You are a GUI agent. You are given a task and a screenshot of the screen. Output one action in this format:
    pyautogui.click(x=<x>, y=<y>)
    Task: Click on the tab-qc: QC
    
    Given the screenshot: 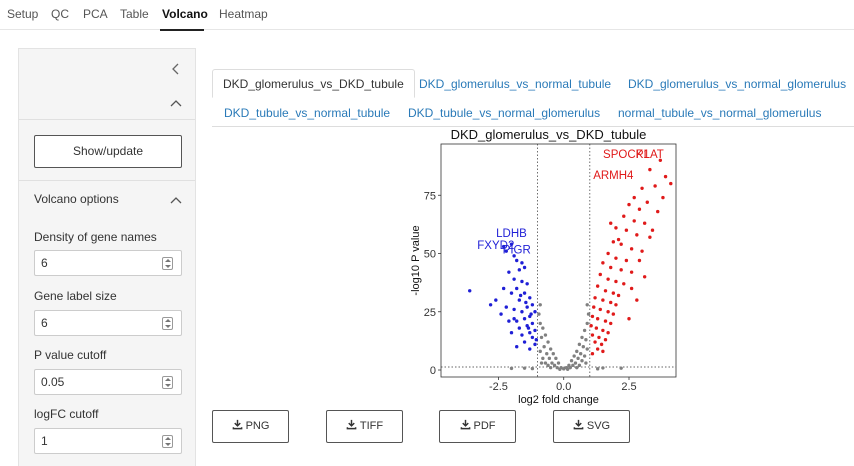 What is the action you would take?
    pyautogui.click(x=60, y=14)
    